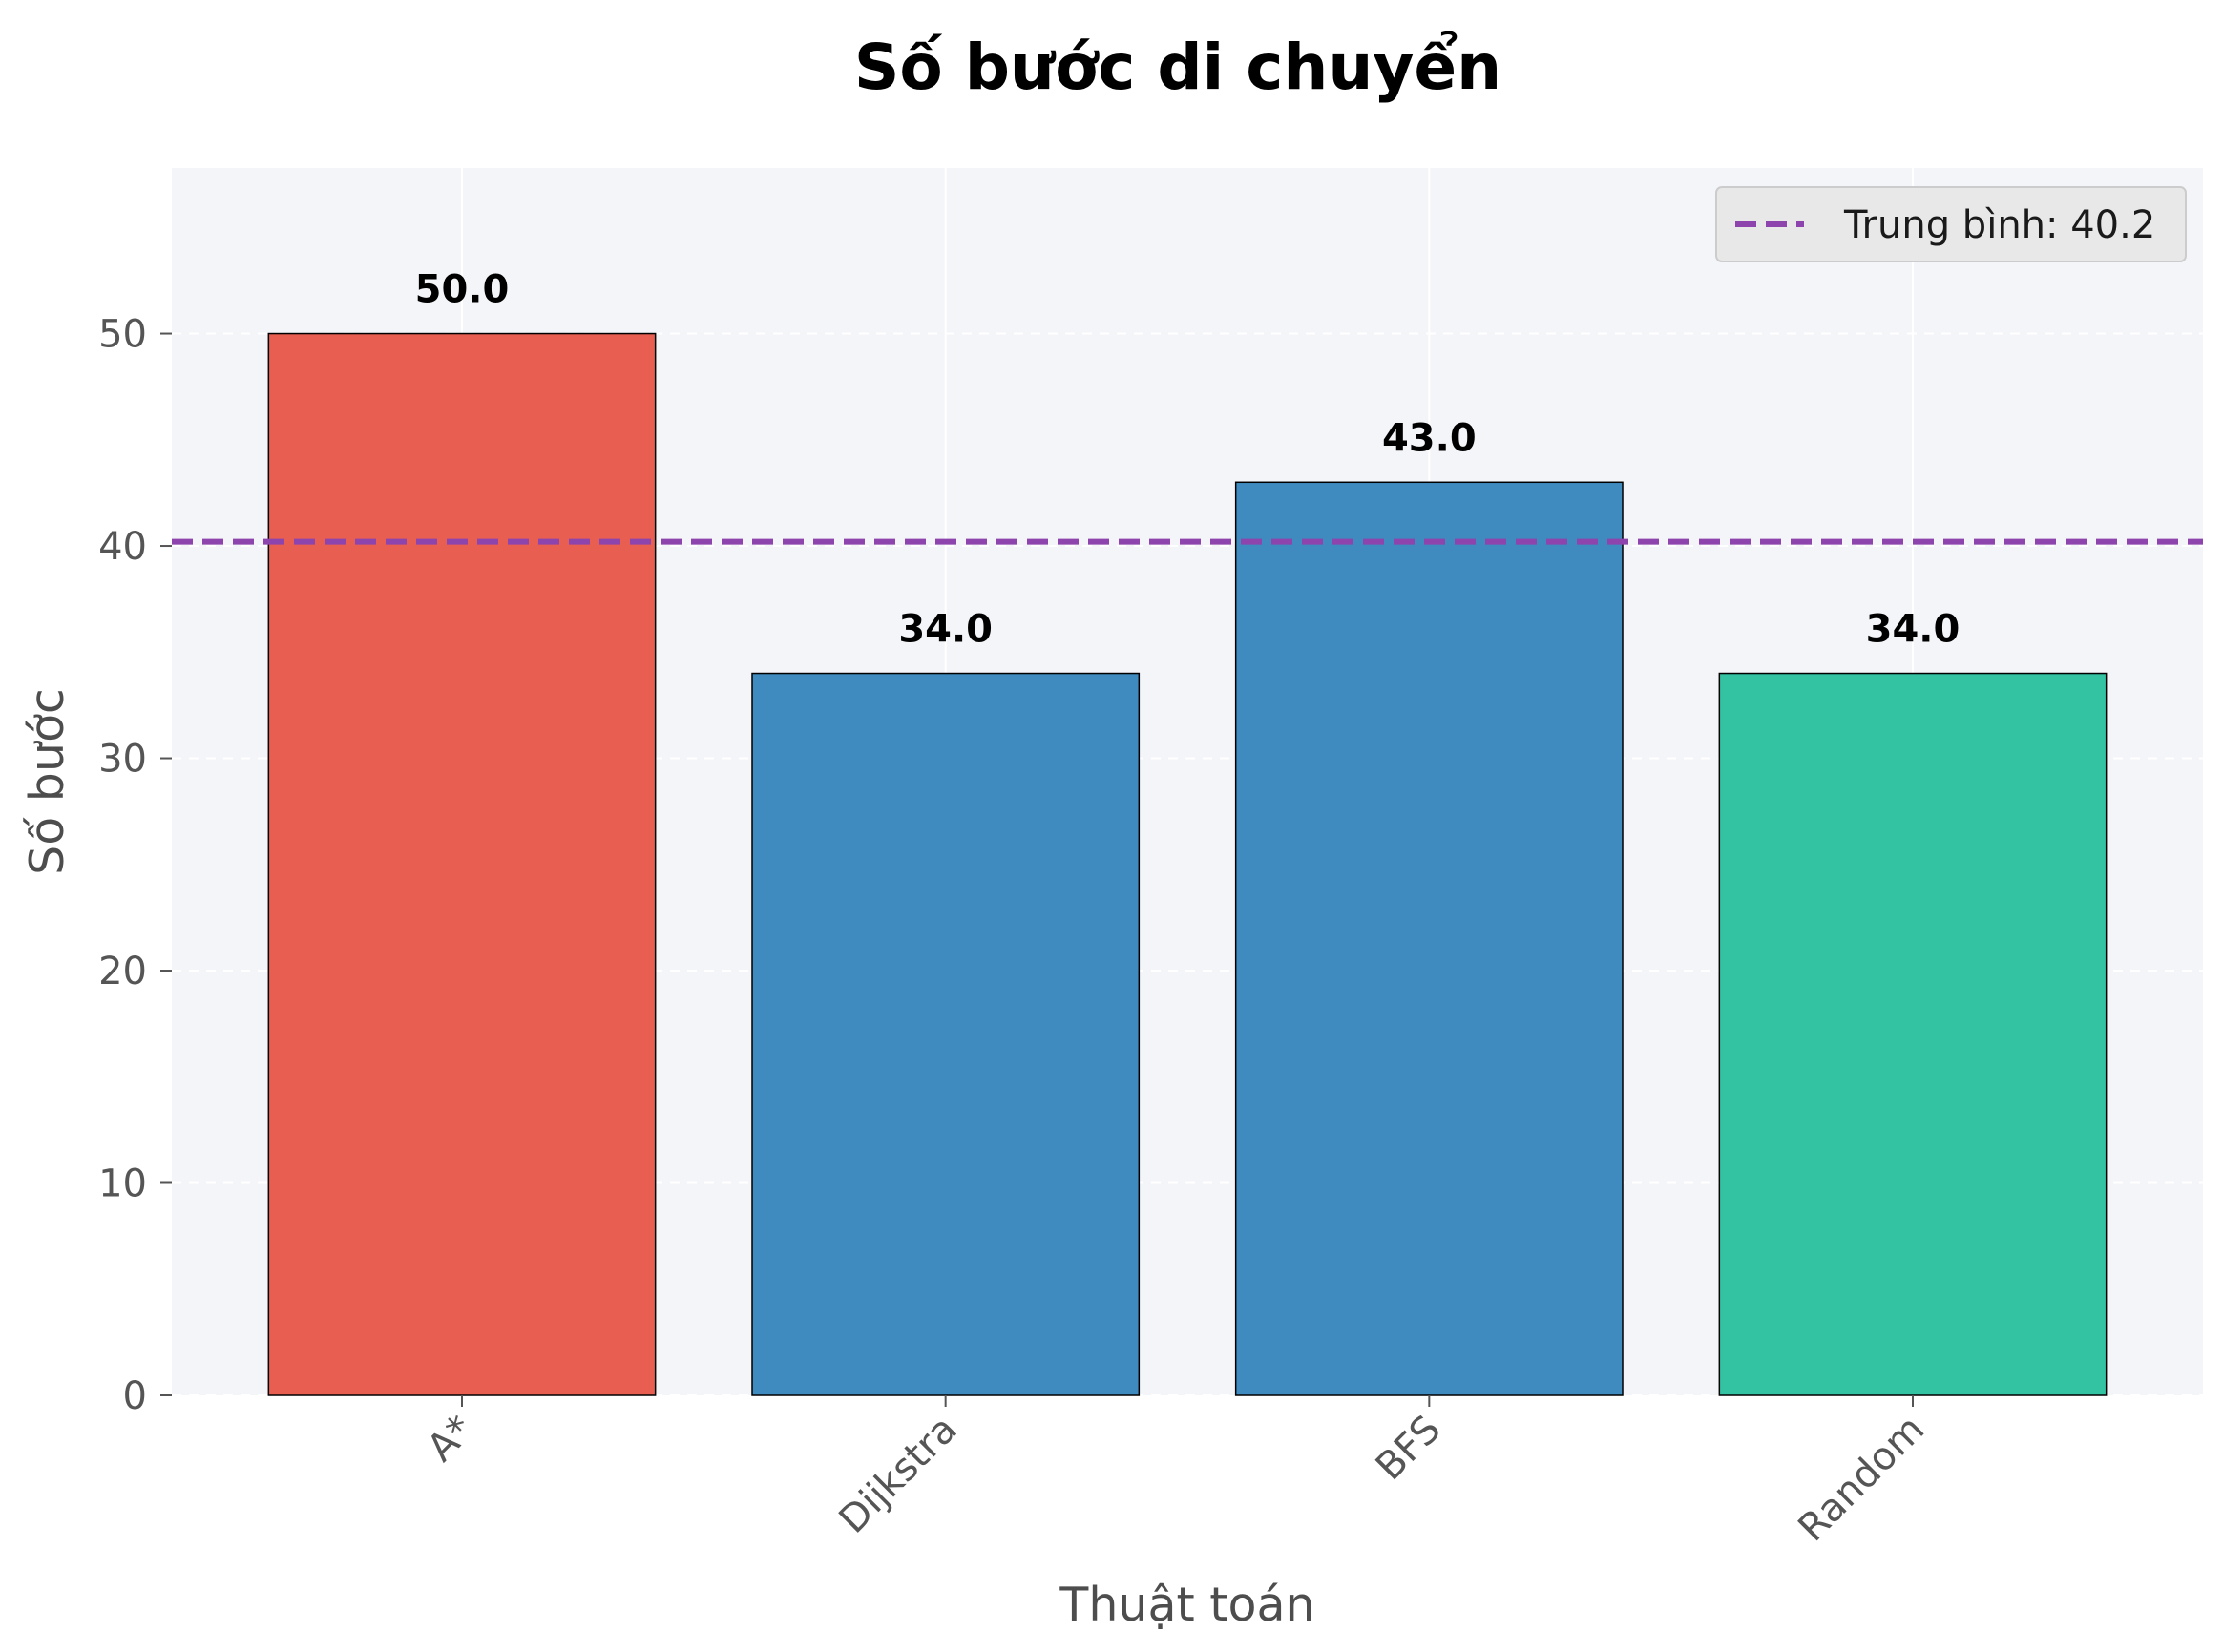 The width and height of the screenshot is (2223, 1652). What do you see at coordinates (1177, 67) in the screenshot?
I see `chart-title: Số bước di chuyển` at bounding box center [1177, 67].